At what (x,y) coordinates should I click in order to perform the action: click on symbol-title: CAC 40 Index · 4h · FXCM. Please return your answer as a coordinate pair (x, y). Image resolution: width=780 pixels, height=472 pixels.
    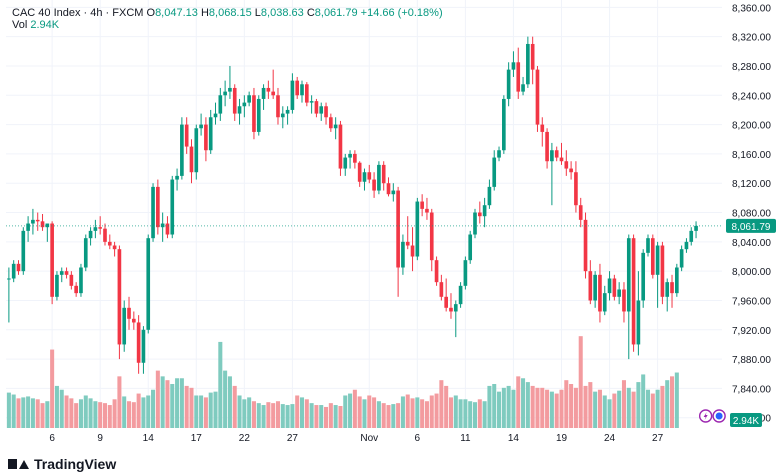
    Looking at the image, I should click on (78, 13).